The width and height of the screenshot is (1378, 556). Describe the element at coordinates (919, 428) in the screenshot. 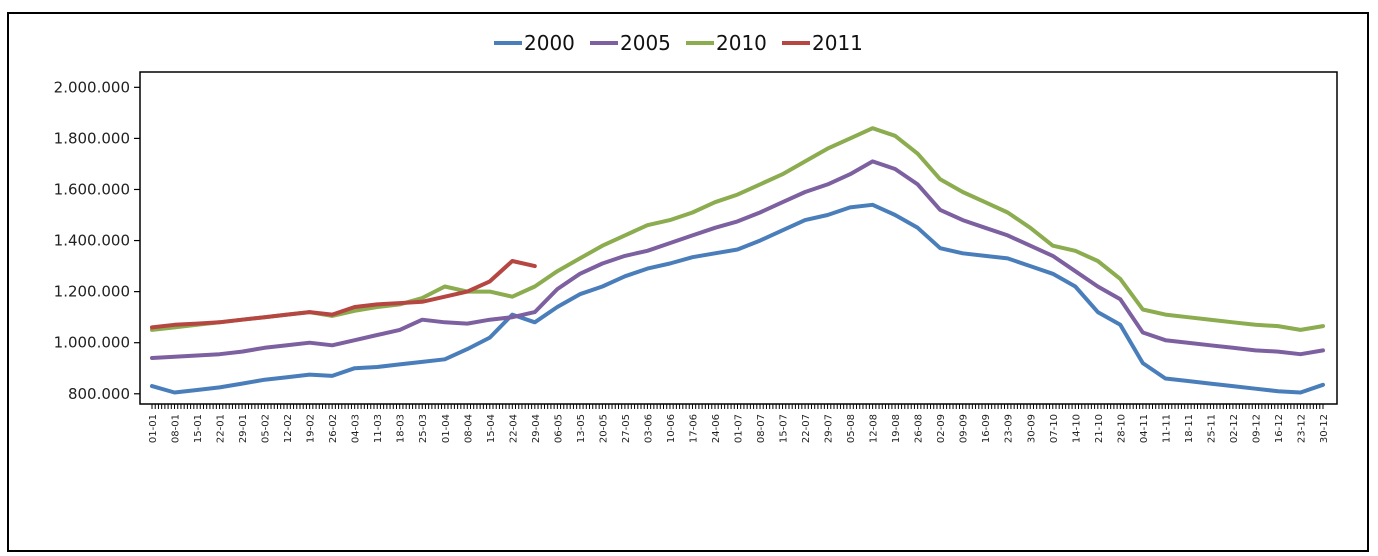

I see `x-tick-label: 26-08` at that location.